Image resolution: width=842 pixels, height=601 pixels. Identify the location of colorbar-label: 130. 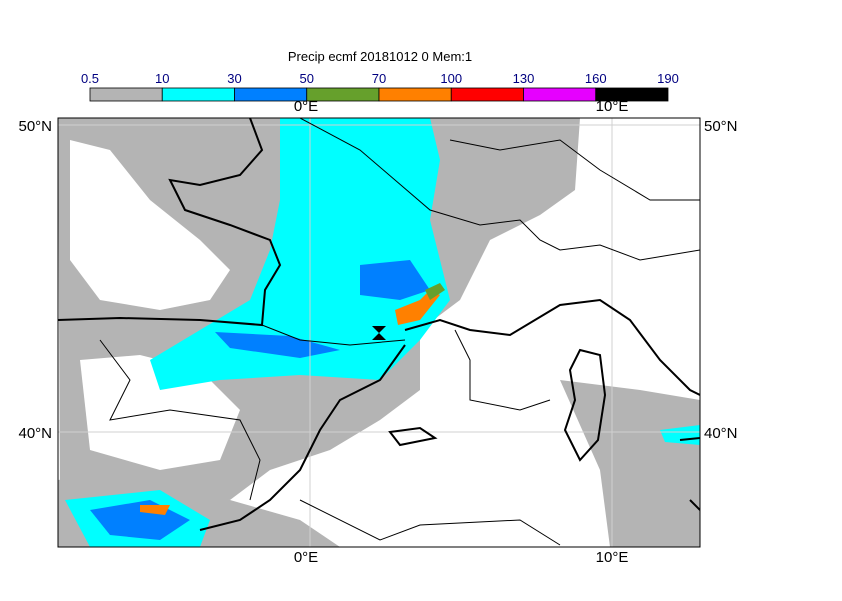
(524, 78).